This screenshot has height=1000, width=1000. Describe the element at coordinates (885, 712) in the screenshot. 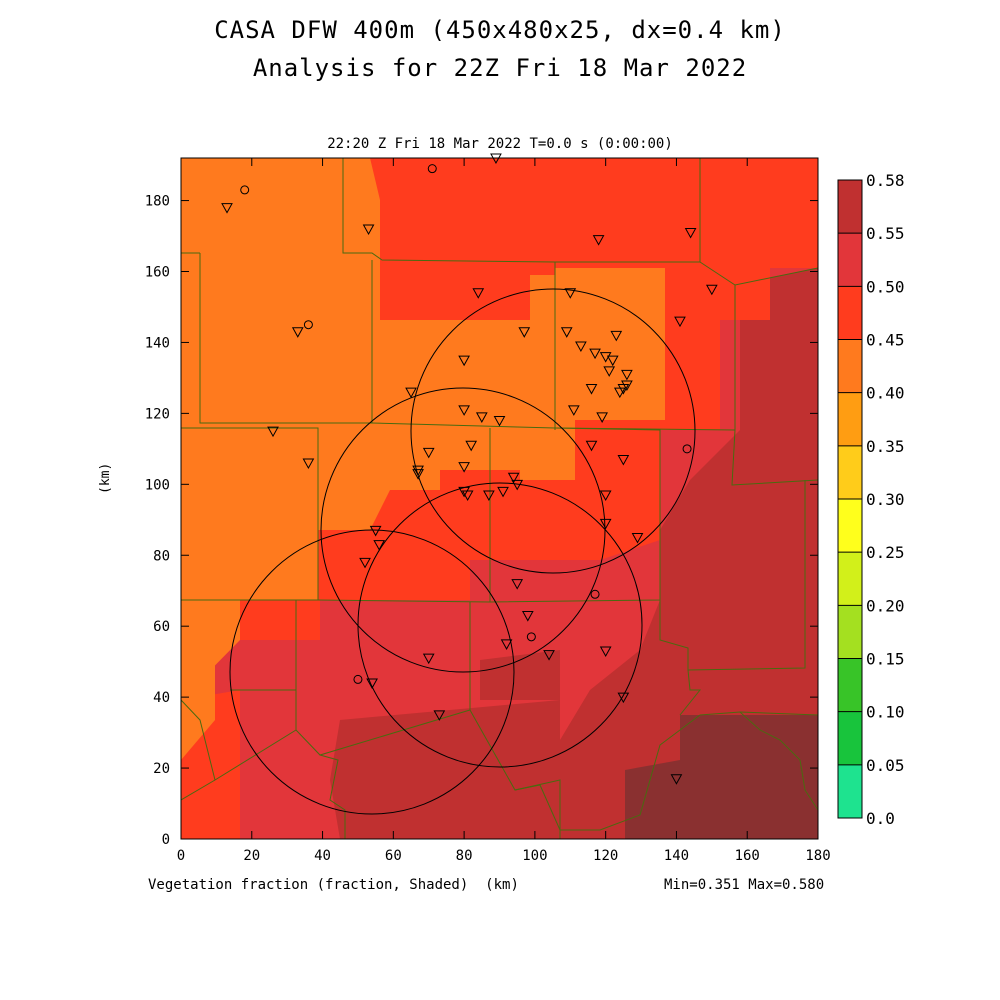

I see `colorbar-label: 0.10` at that location.